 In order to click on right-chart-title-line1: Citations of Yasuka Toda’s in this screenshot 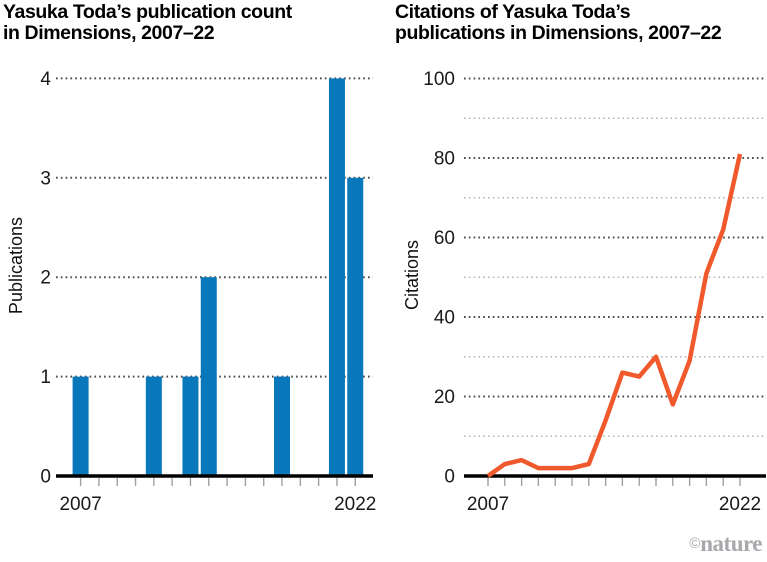, I will do `click(513, 12)`.